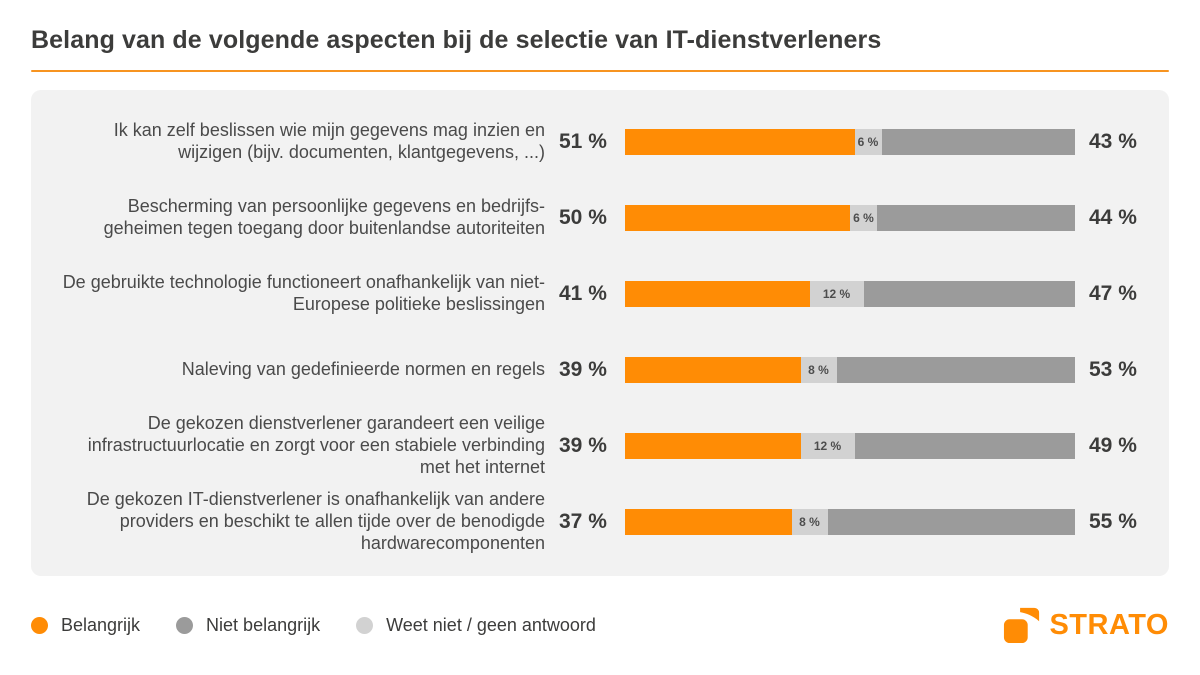 This screenshot has height=675, width=1200. What do you see at coordinates (1113, 293) in the screenshot?
I see `value-label-niet-belangrijk: 47 %` at bounding box center [1113, 293].